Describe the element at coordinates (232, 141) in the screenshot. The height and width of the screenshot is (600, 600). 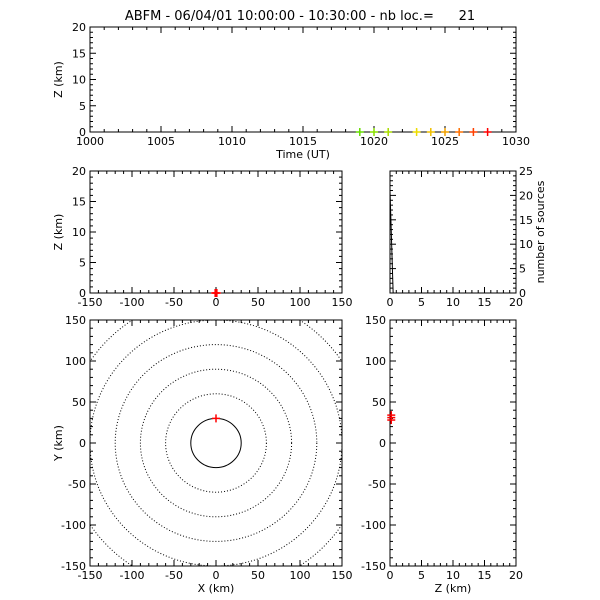
I see `x-tick-label: 1010` at that location.